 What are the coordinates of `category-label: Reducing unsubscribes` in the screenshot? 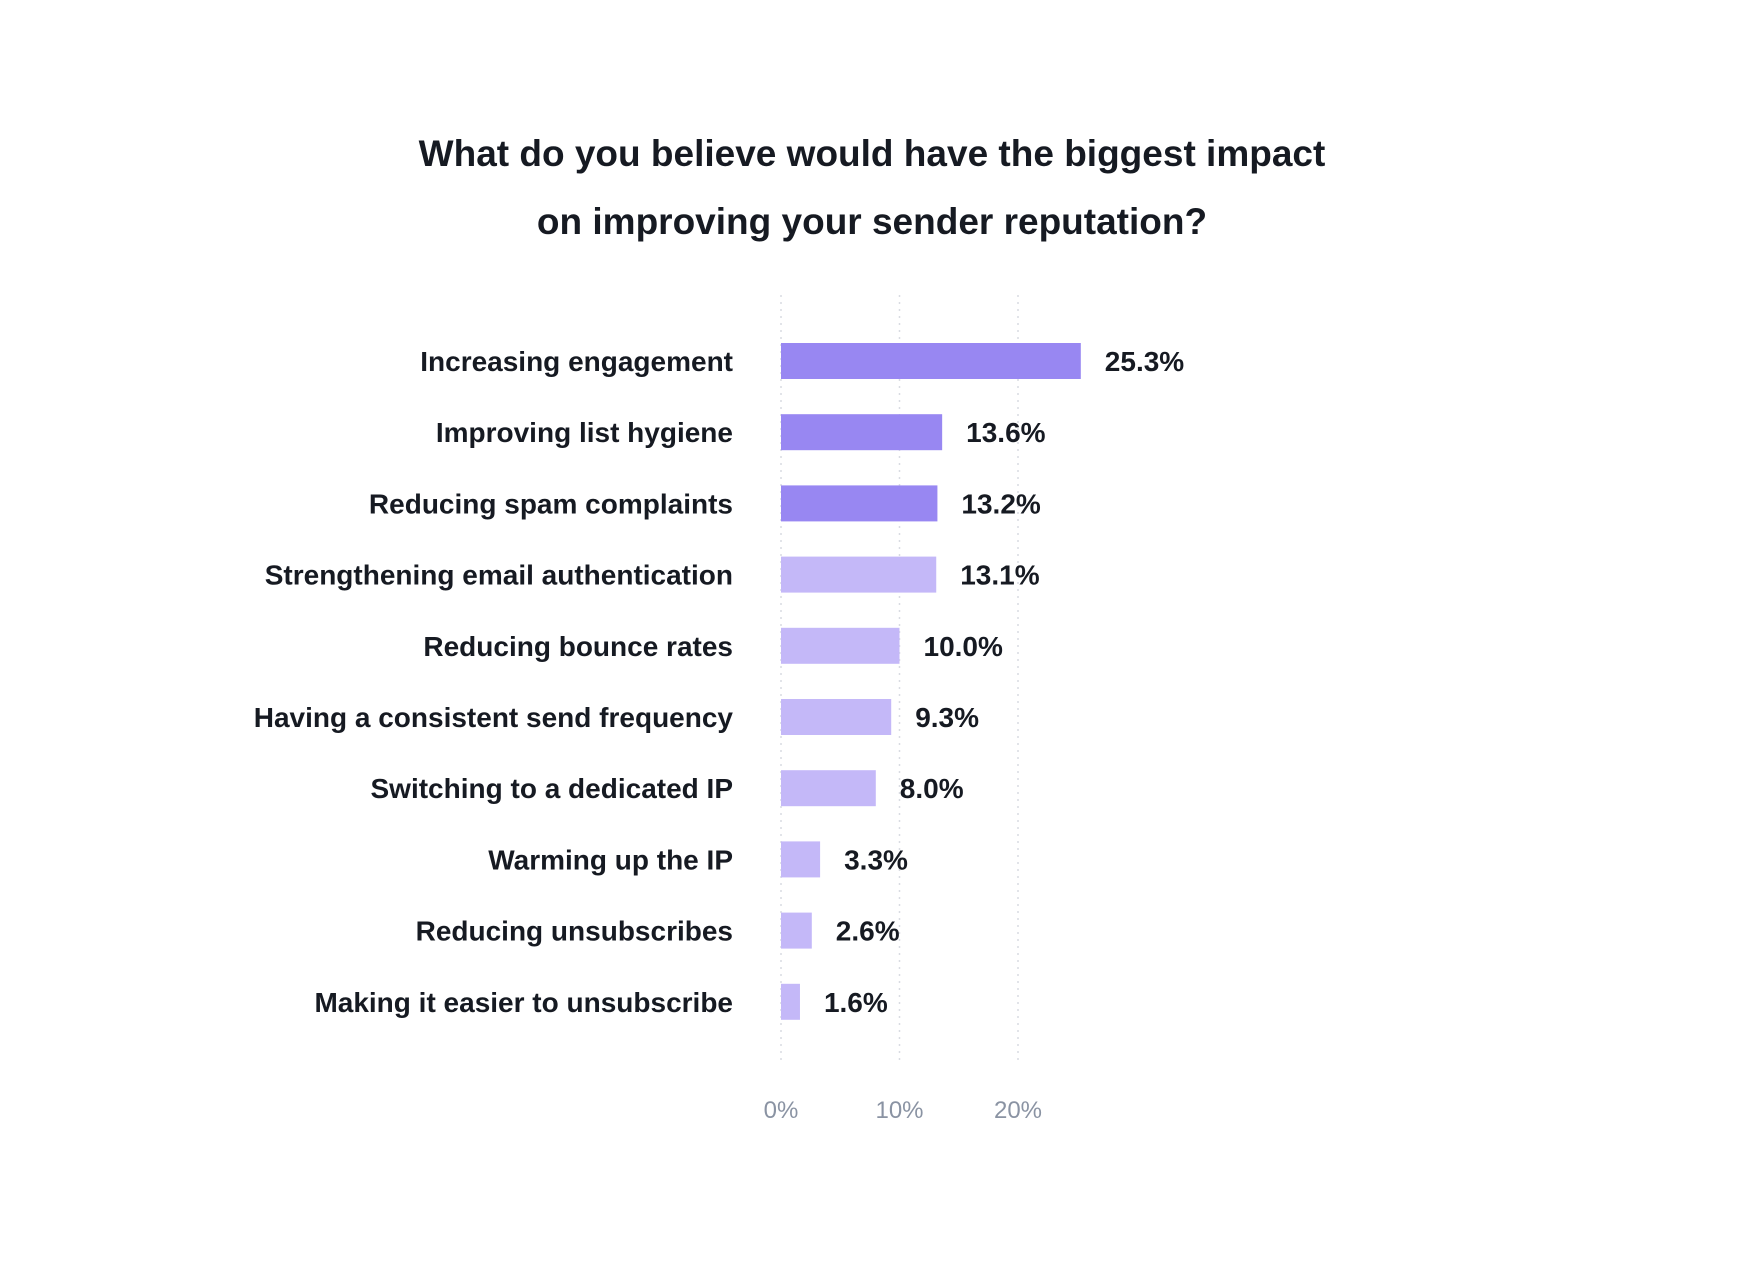 It's located at (574, 931).